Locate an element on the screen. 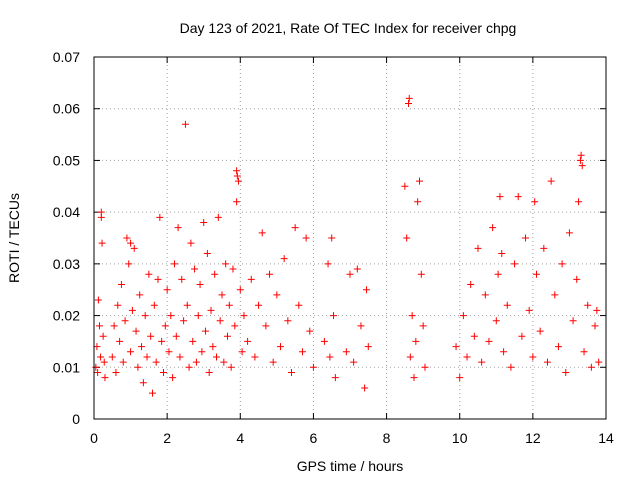  y-axis-label: ROTI / TECUs is located at coordinates (14, 238).